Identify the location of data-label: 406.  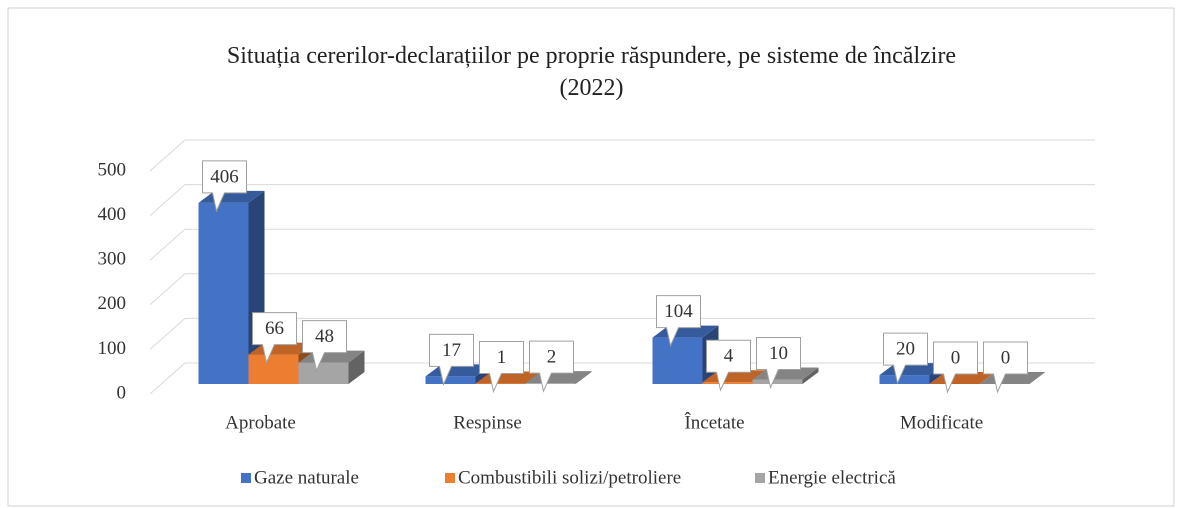
(224, 176).